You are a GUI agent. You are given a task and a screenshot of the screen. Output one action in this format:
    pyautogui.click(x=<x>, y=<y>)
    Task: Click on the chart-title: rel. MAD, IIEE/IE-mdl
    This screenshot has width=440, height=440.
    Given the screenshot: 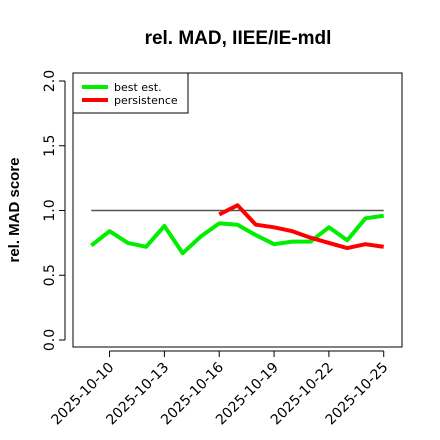 What is the action you would take?
    pyautogui.click(x=238, y=38)
    